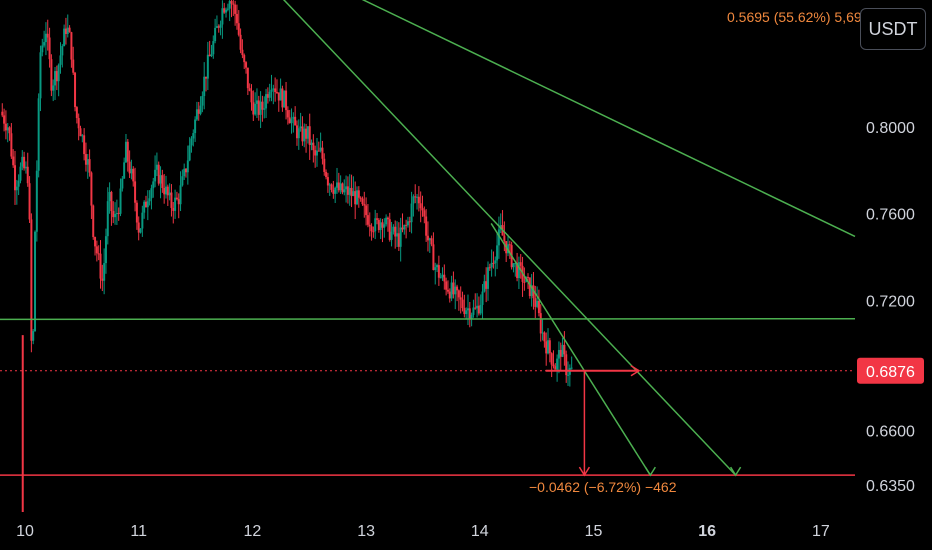  What do you see at coordinates (650, 471) in the screenshot?
I see `trendline-arrowhead` at bounding box center [650, 471].